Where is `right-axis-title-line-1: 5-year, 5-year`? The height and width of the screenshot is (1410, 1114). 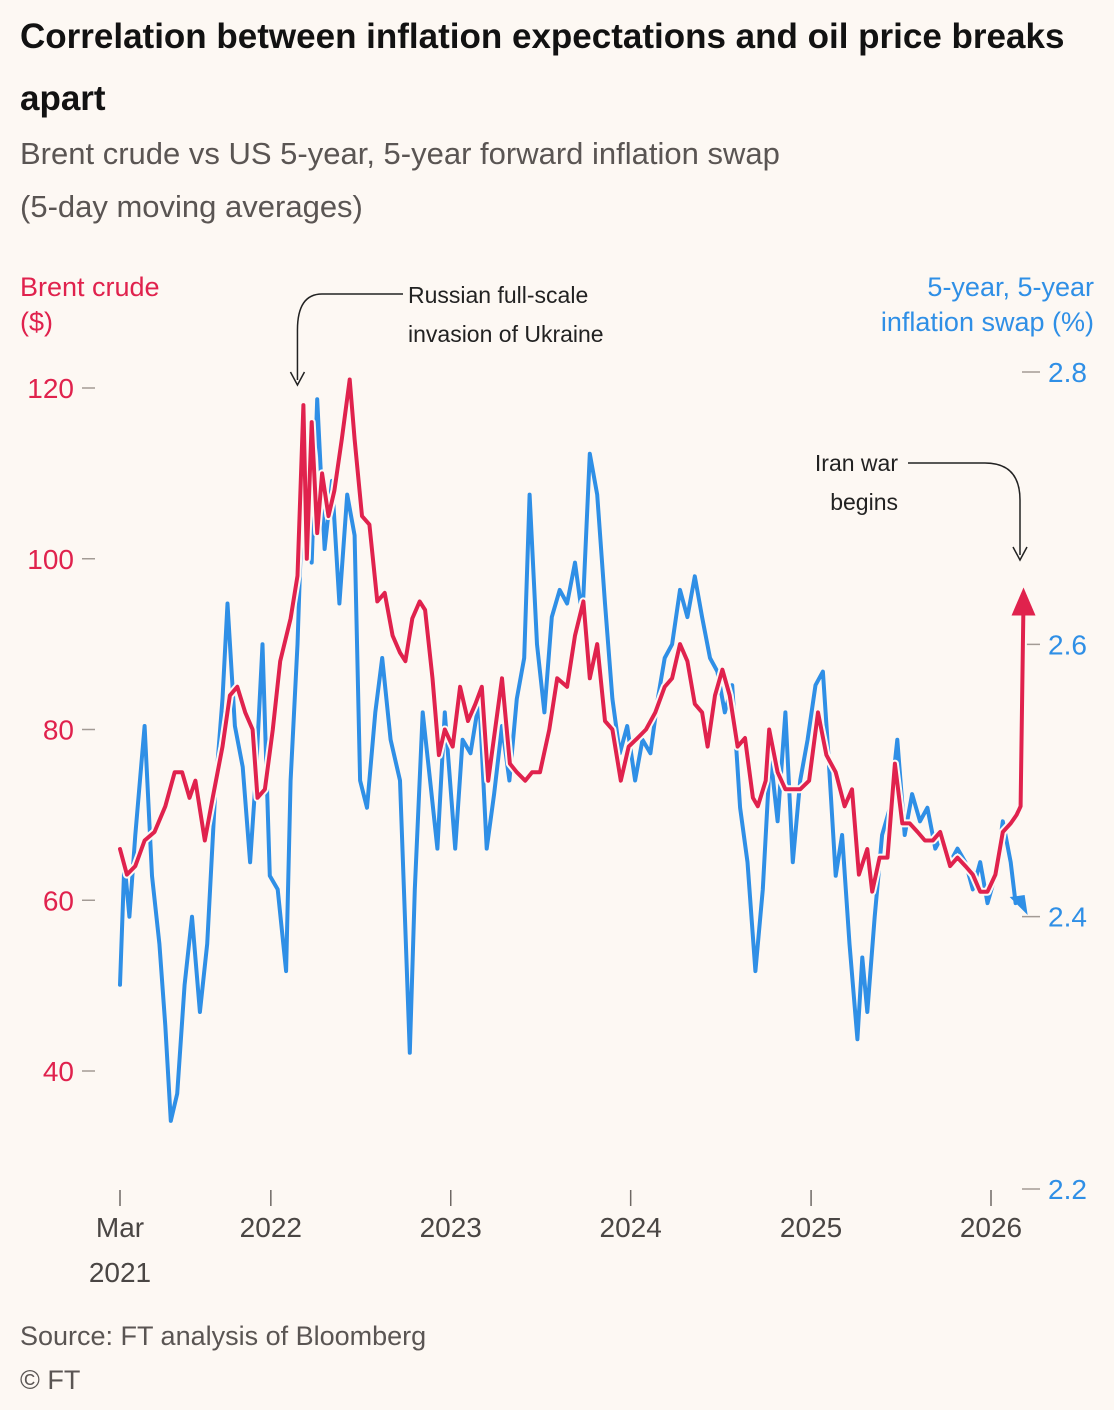
right-axis-title-line-1: 5-year, 5-year is located at coordinates (1010, 287).